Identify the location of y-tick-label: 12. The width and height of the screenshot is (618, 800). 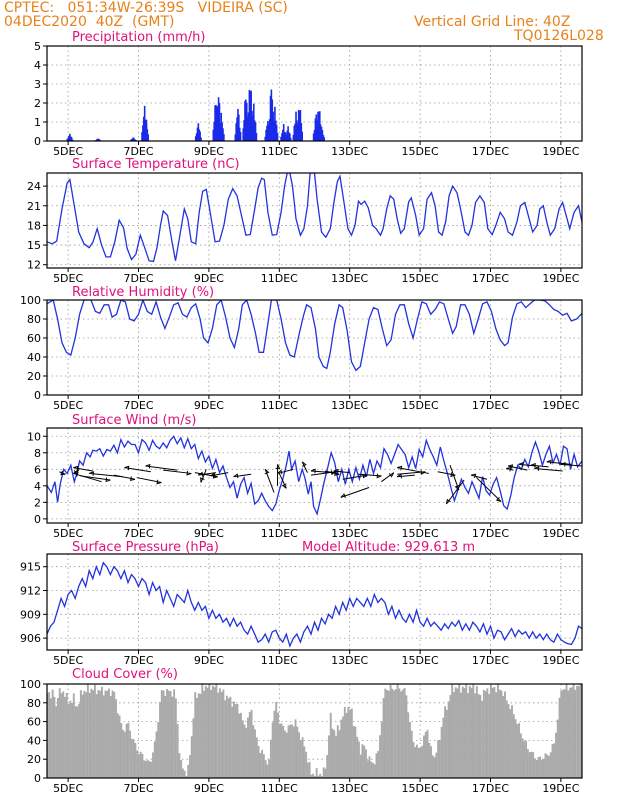
(34, 265).